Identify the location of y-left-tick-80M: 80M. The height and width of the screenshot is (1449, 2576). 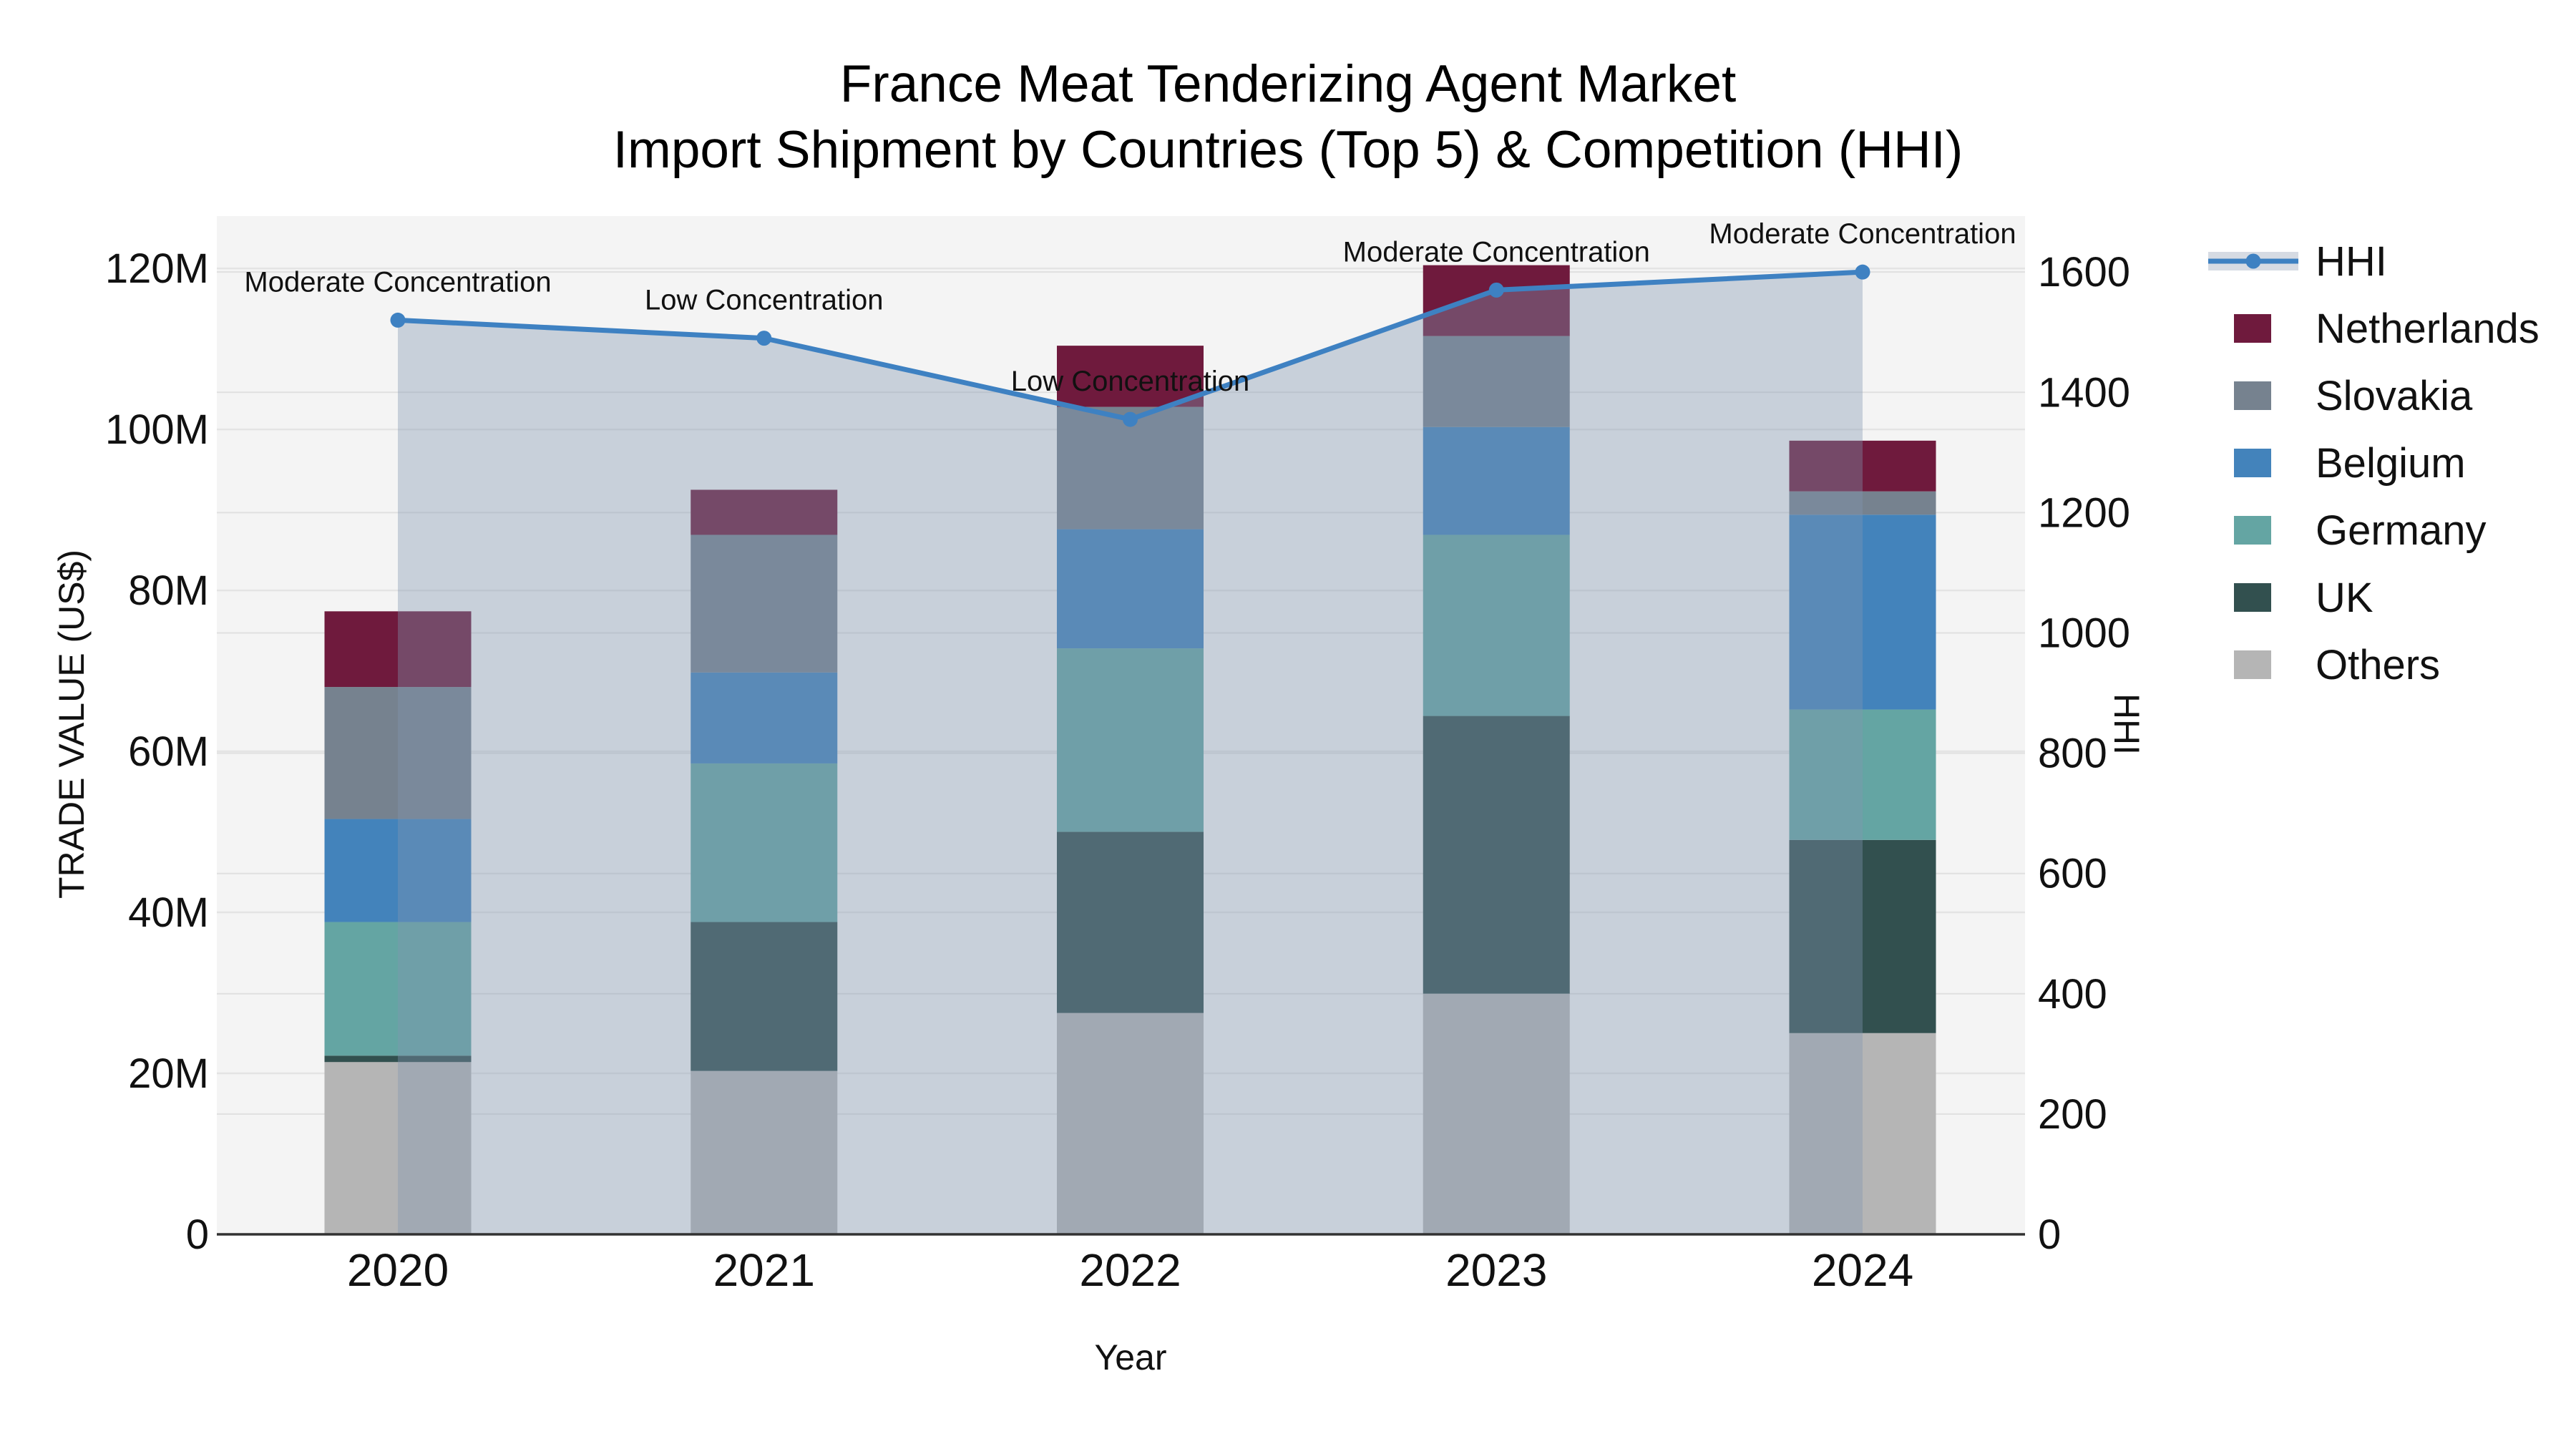
(168, 590).